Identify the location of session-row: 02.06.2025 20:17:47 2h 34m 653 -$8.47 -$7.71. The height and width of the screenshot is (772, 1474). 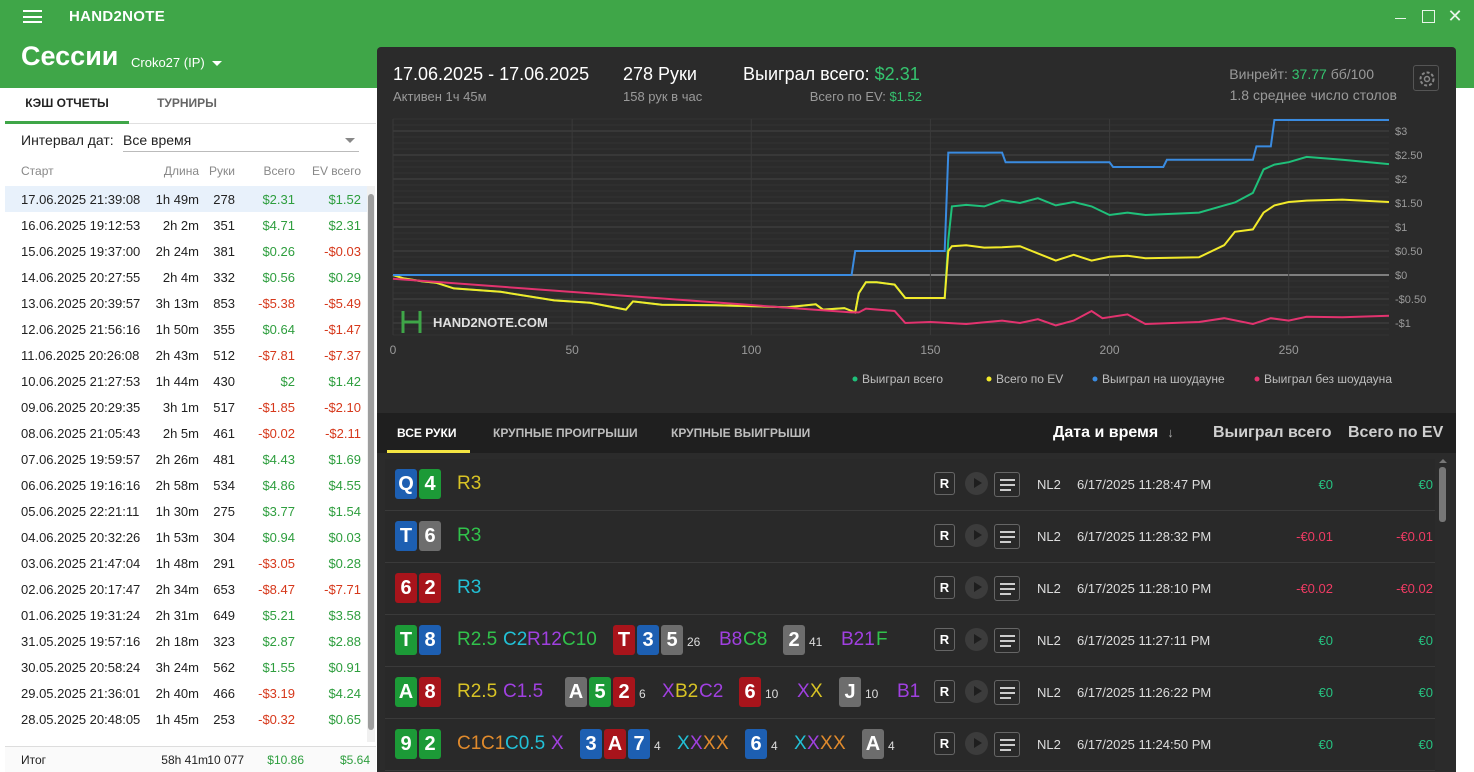
(186, 589).